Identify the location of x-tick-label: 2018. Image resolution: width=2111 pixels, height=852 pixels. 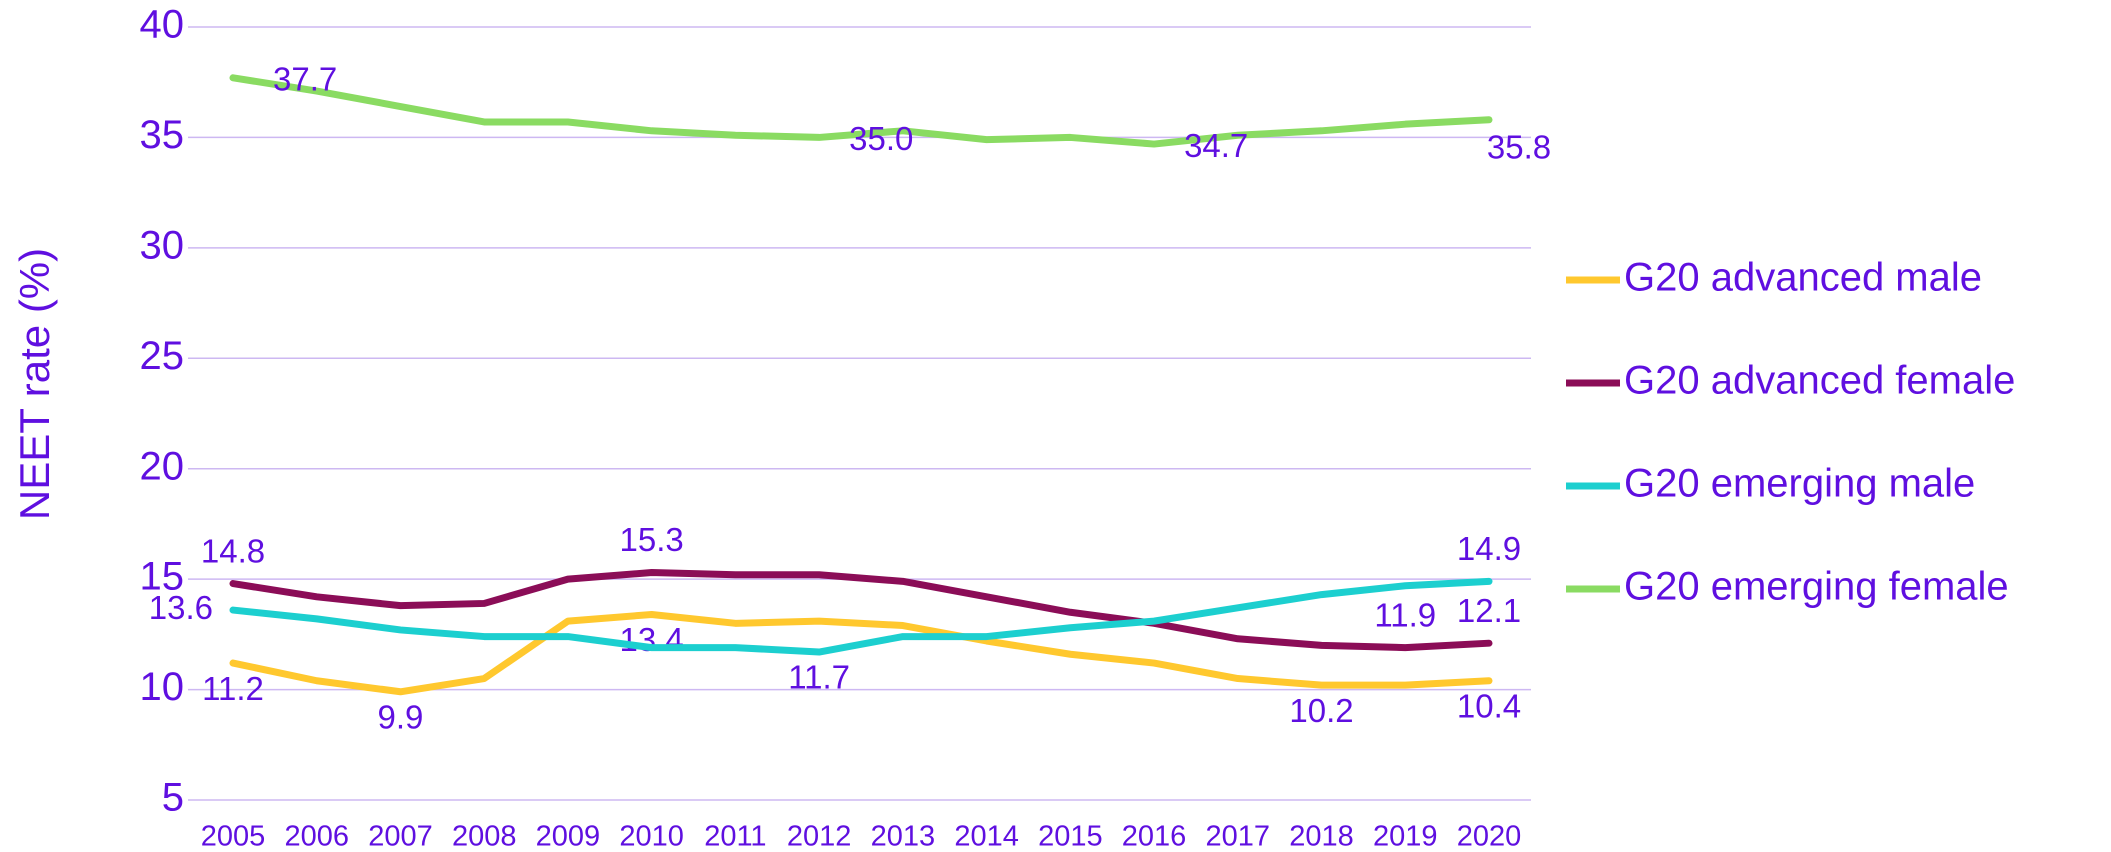
(1321, 836).